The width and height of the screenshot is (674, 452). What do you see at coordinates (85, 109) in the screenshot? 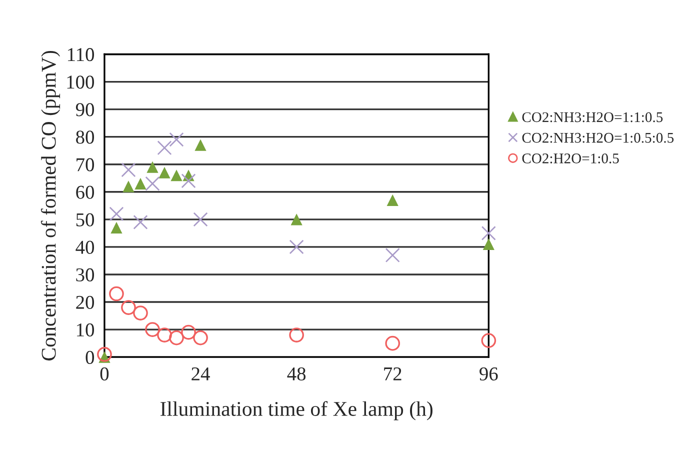
I see `y-tick-label: 90` at bounding box center [85, 109].